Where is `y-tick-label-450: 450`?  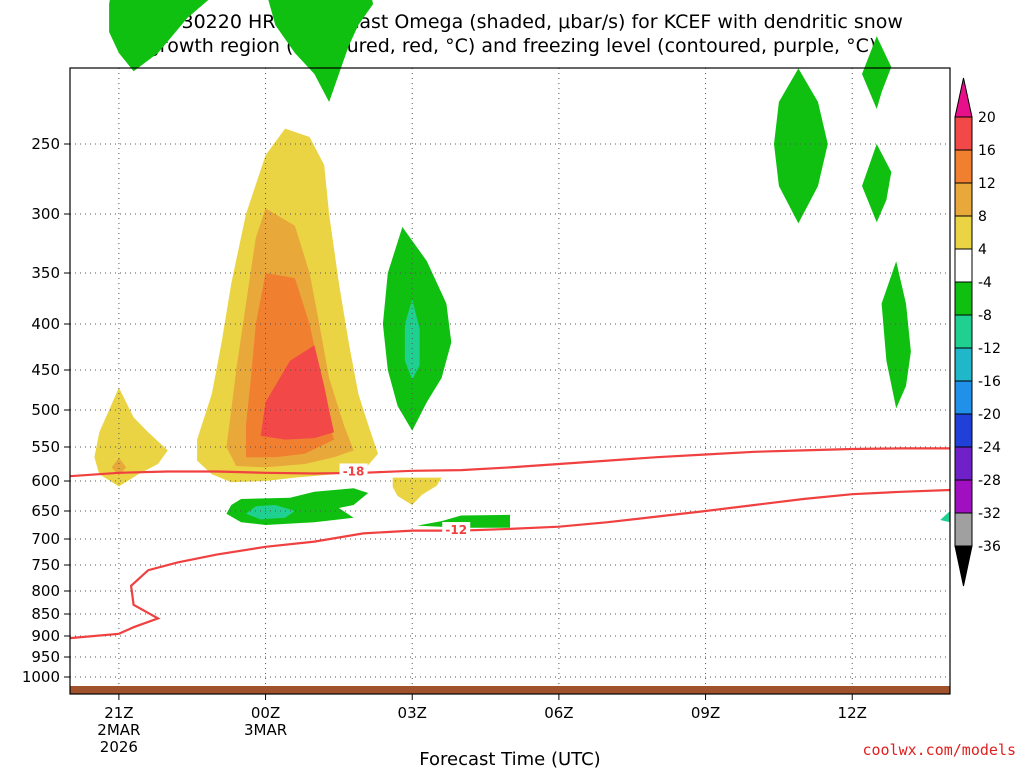
y-tick-label-450: 450 is located at coordinates (45, 370).